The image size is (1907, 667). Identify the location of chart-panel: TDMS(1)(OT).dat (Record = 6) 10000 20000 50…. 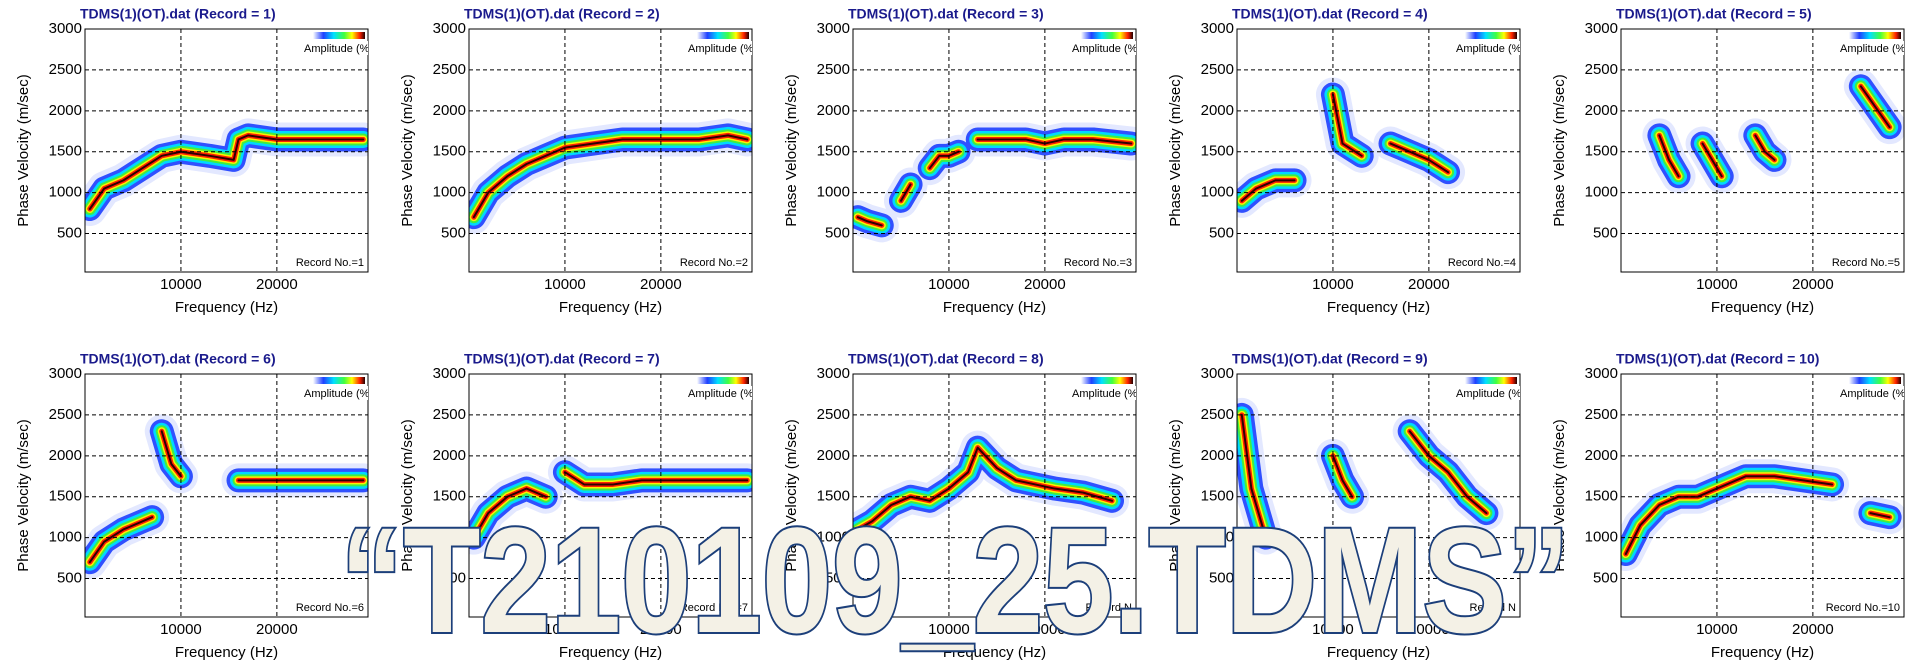
(192, 506).